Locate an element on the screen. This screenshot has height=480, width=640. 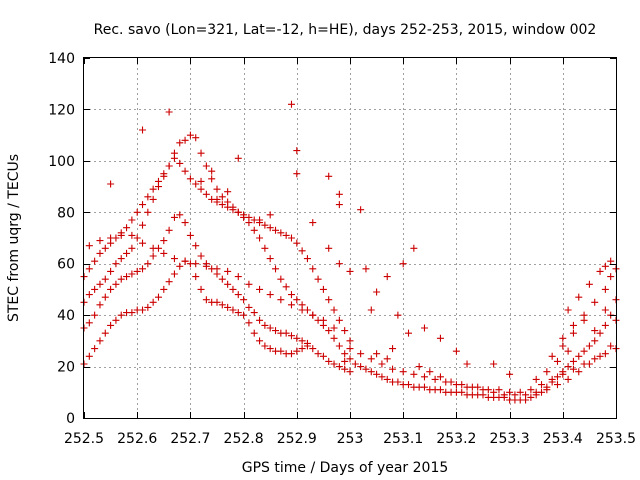
x-tick-label: 252.6 is located at coordinates (137, 439).